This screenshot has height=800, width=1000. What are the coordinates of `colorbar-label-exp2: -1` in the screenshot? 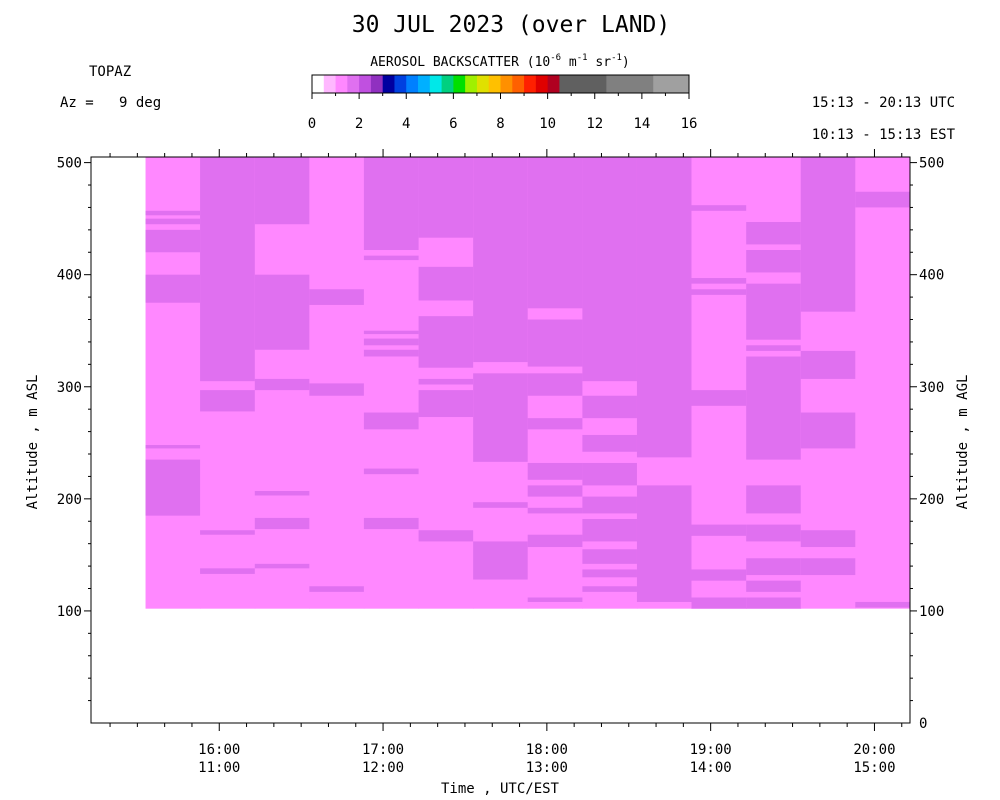 It's located at (582, 58).